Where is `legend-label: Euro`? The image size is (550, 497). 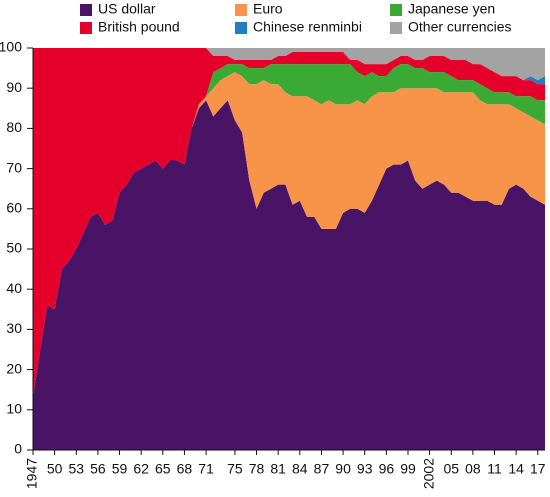
legend-label: Euro is located at coordinates (268, 9).